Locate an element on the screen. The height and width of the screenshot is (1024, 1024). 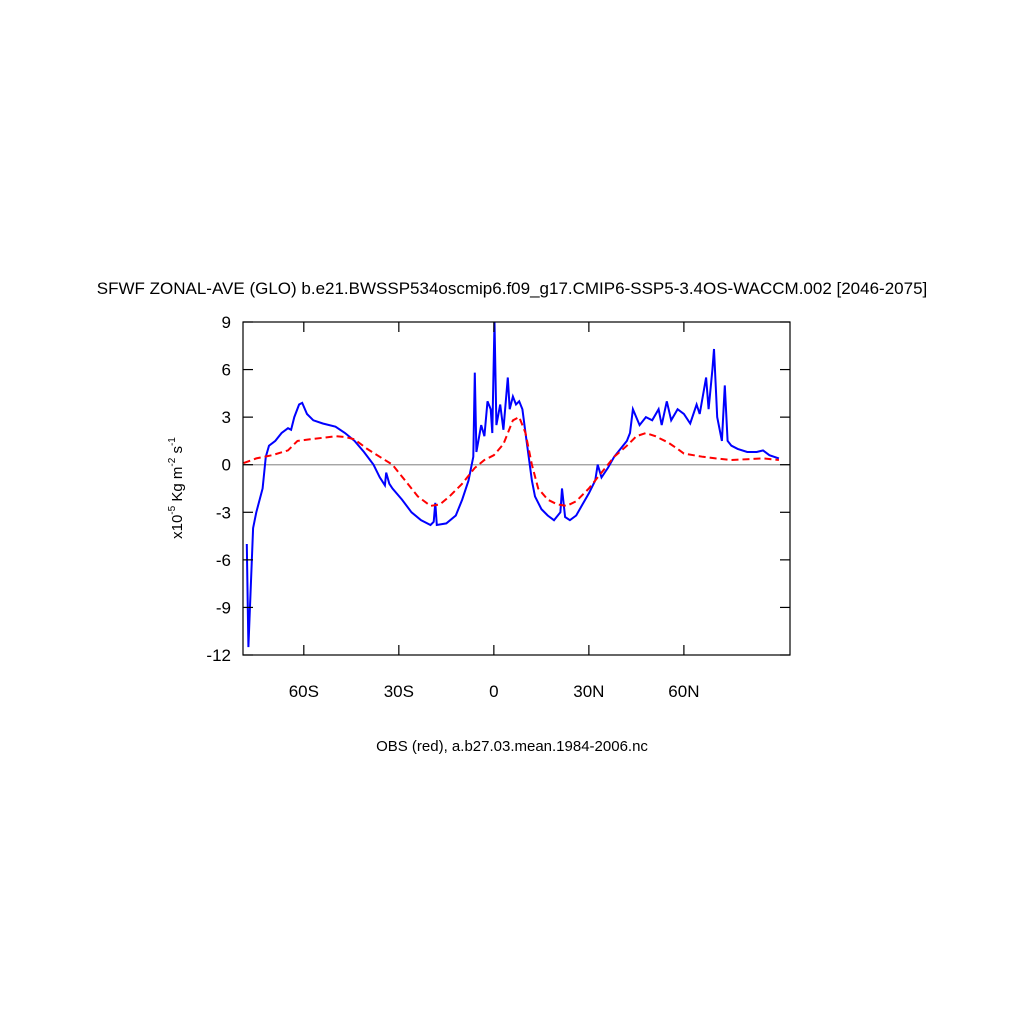
y-label-part: x10 is located at coordinates (177, 527).